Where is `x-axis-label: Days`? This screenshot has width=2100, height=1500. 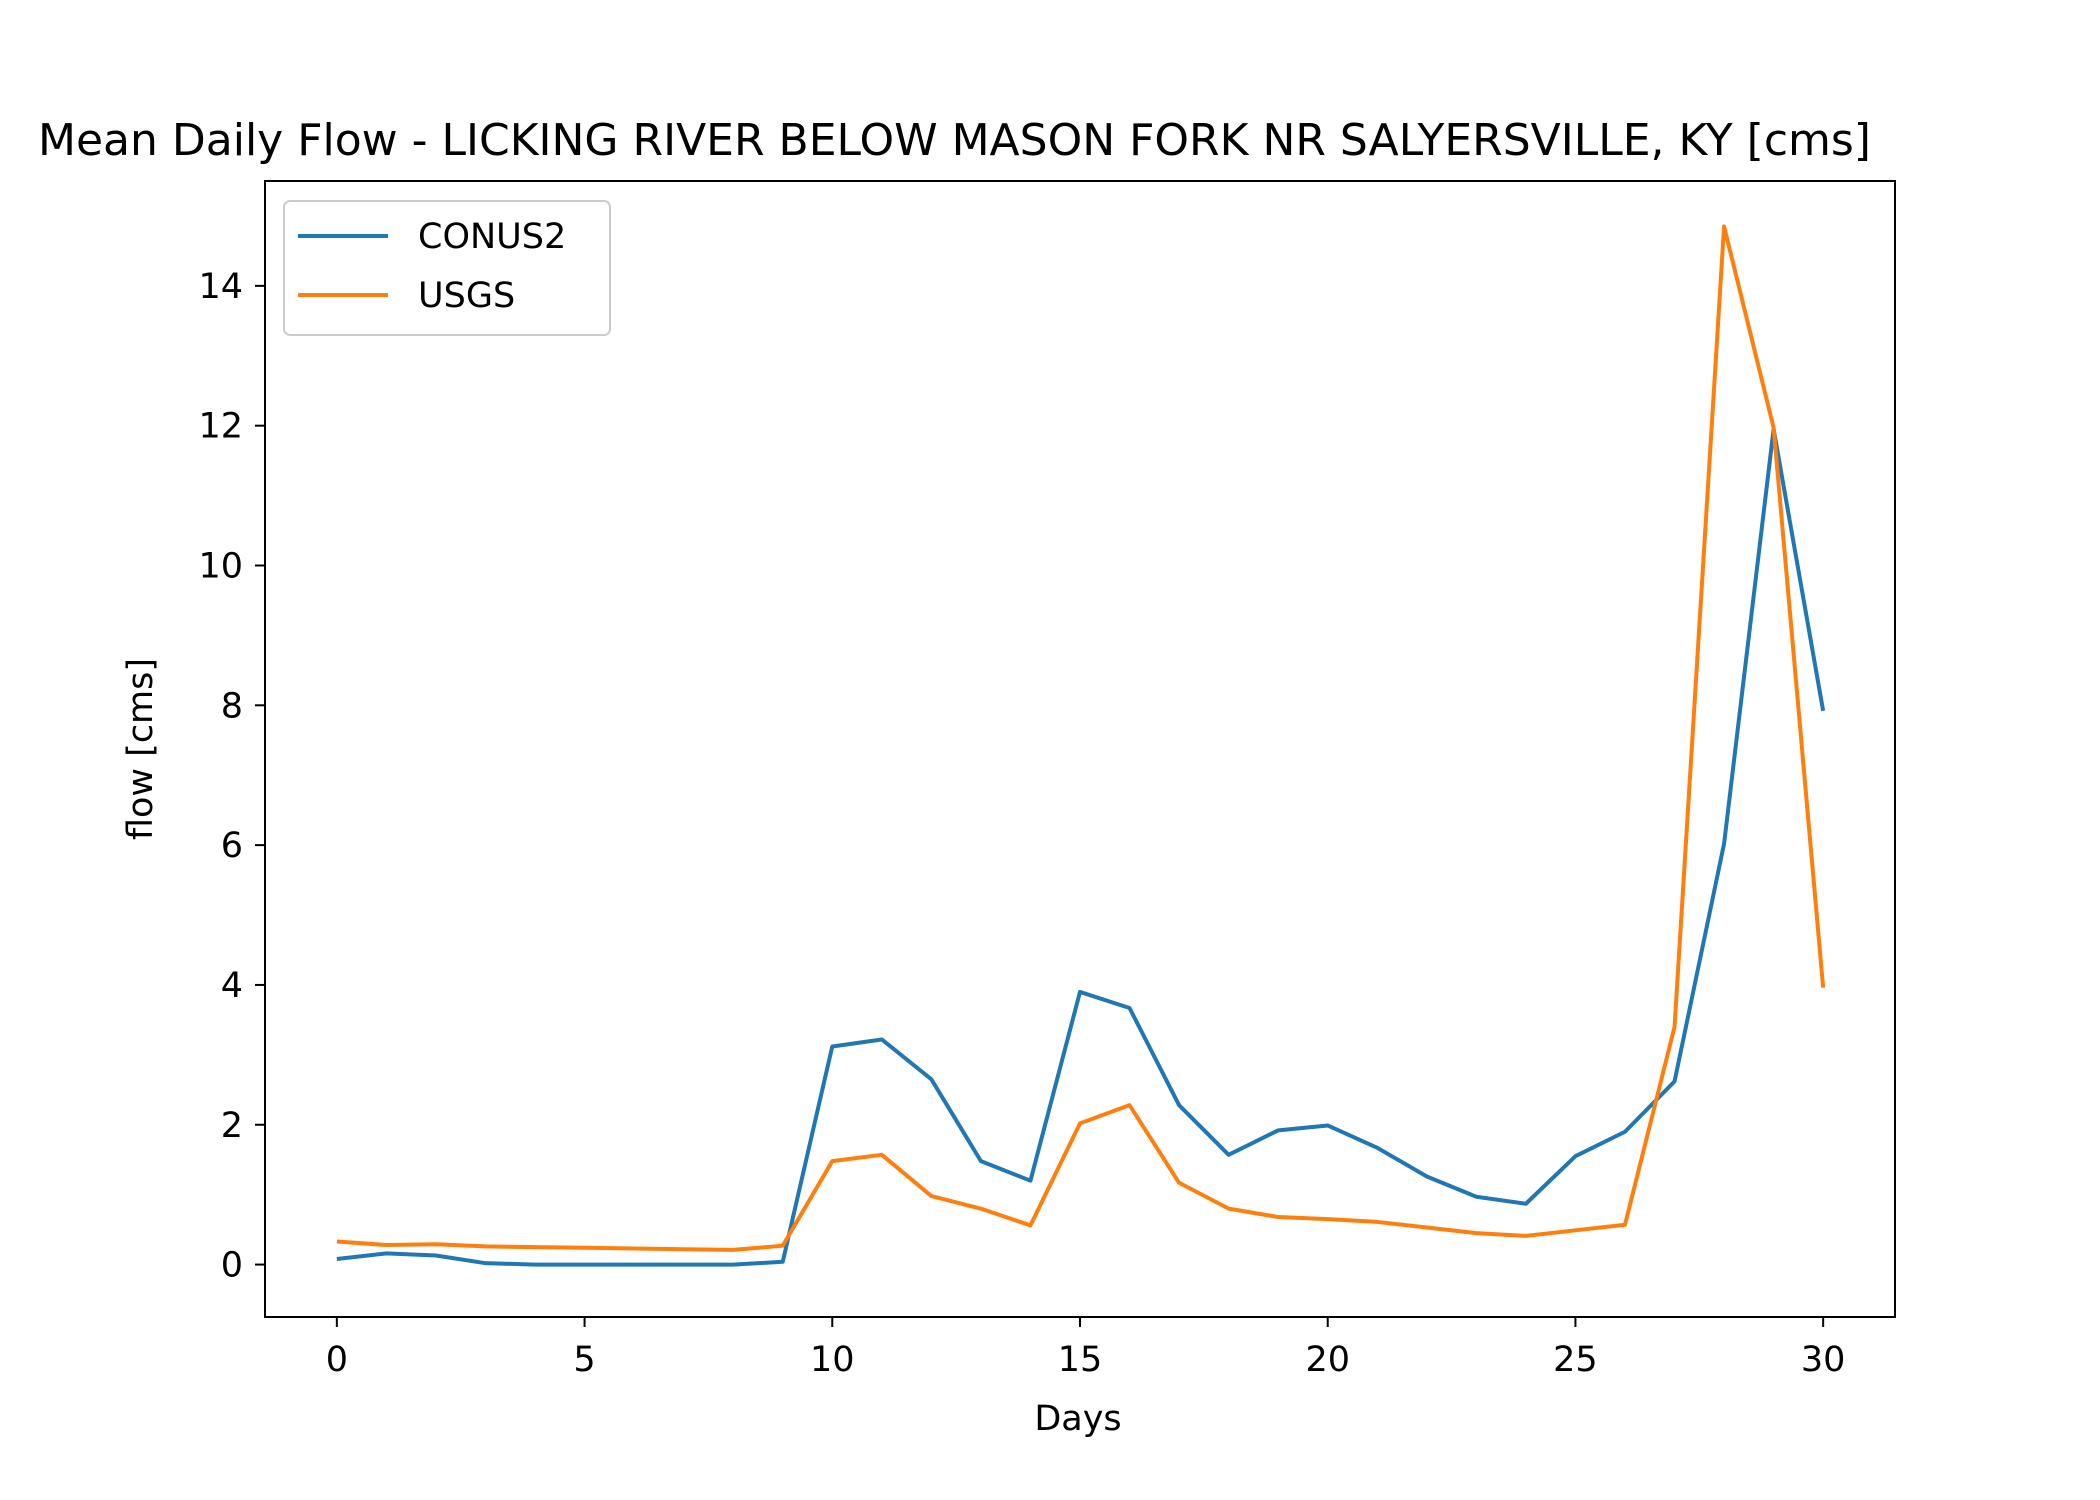 x-axis-label: Days is located at coordinates (1077, 1419).